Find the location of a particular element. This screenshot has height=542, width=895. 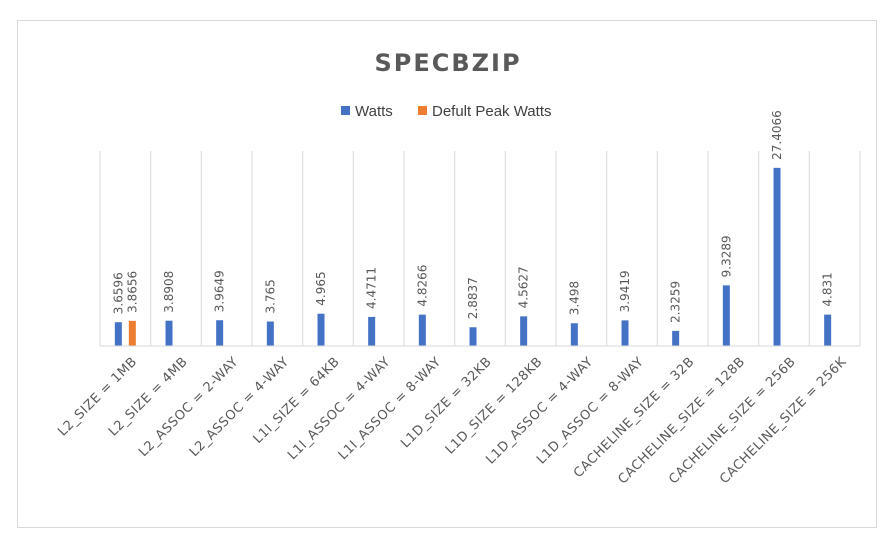

tick-label-6: L1I_ASSOC = 4-WAY is located at coordinates (339, 408).